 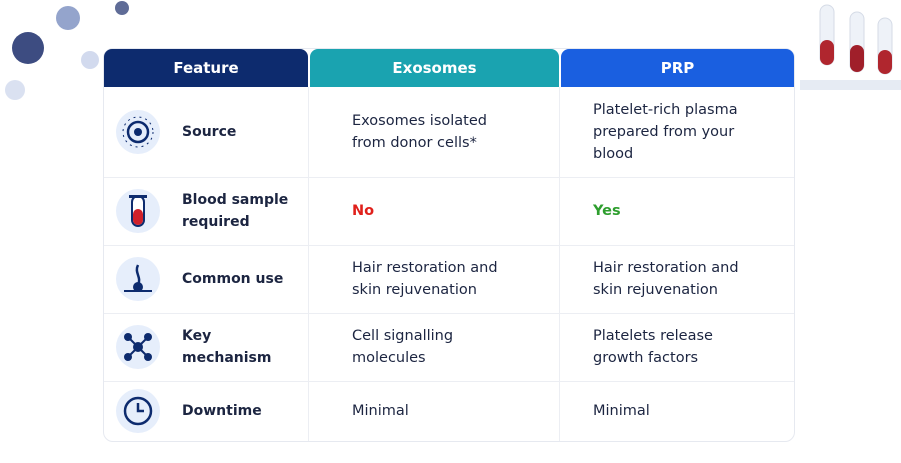 I want to click on cell-text: Yes, so click(x=607, y=211).